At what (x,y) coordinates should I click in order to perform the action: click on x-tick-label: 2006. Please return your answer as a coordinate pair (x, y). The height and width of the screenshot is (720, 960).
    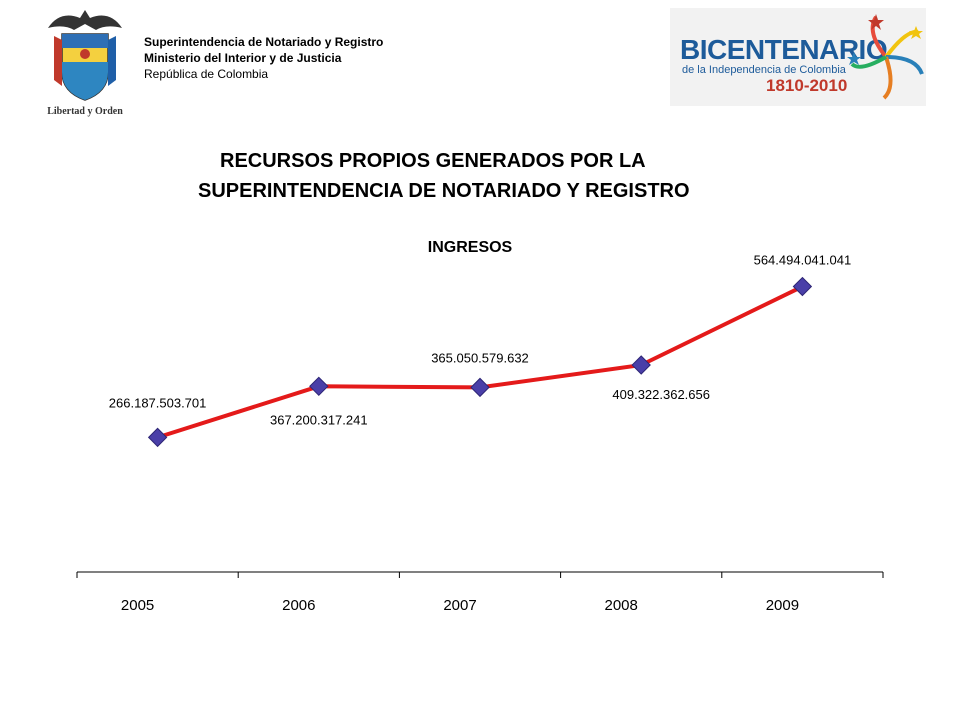
    Looking at the image, I should click on (298, 605).